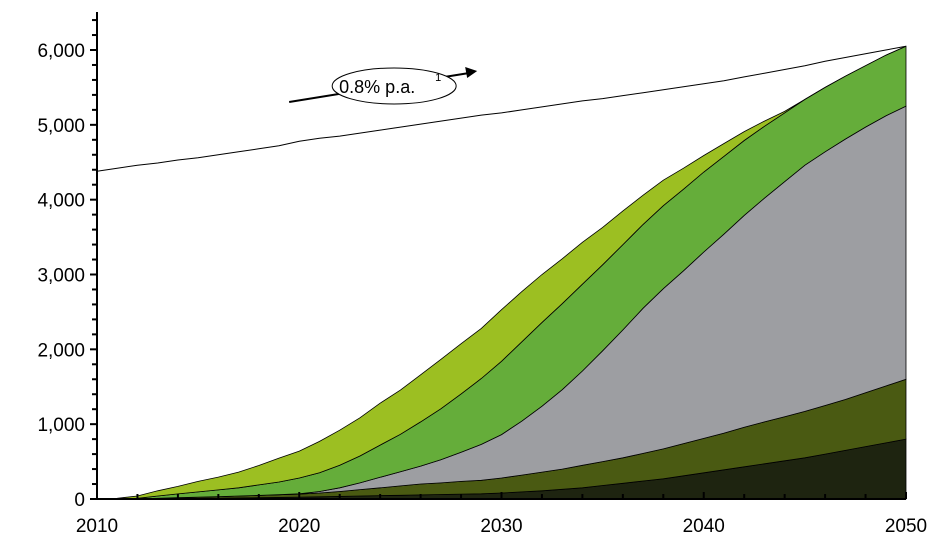 The height and width of the screenshot is (540, 933). Describe the element at coordinates (67, 265) in the screenshot. I see `y-tick-group: 0 1,000 2,000 3,000 4,000 5,000 6,000` at that location.